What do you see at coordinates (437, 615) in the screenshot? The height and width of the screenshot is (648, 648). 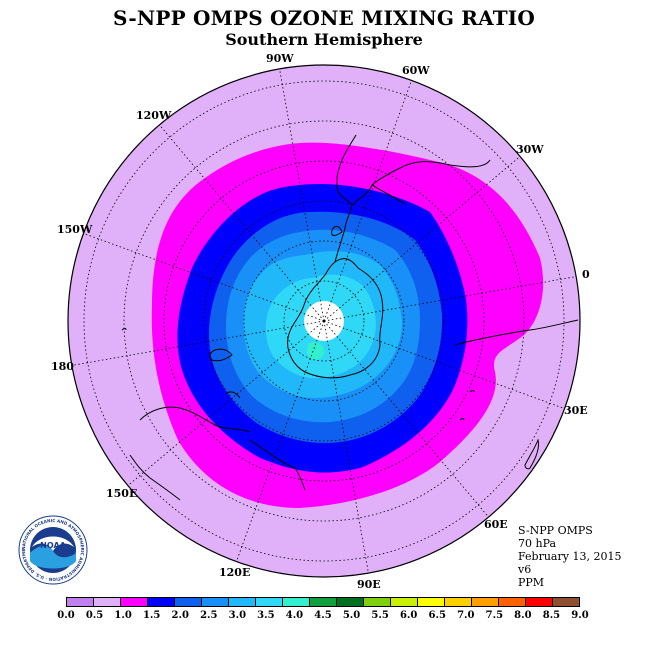 I see `color-scale-tick-label: 6.5` at bounding box center [437, 615].